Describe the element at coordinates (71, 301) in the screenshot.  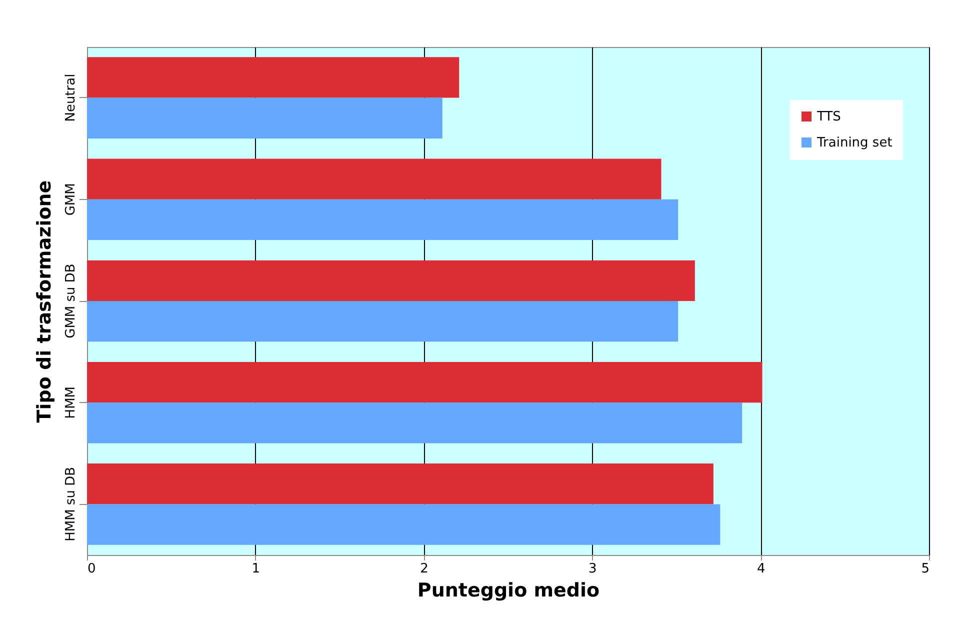
I see `y-tick-label: GMM su DB` at that location.